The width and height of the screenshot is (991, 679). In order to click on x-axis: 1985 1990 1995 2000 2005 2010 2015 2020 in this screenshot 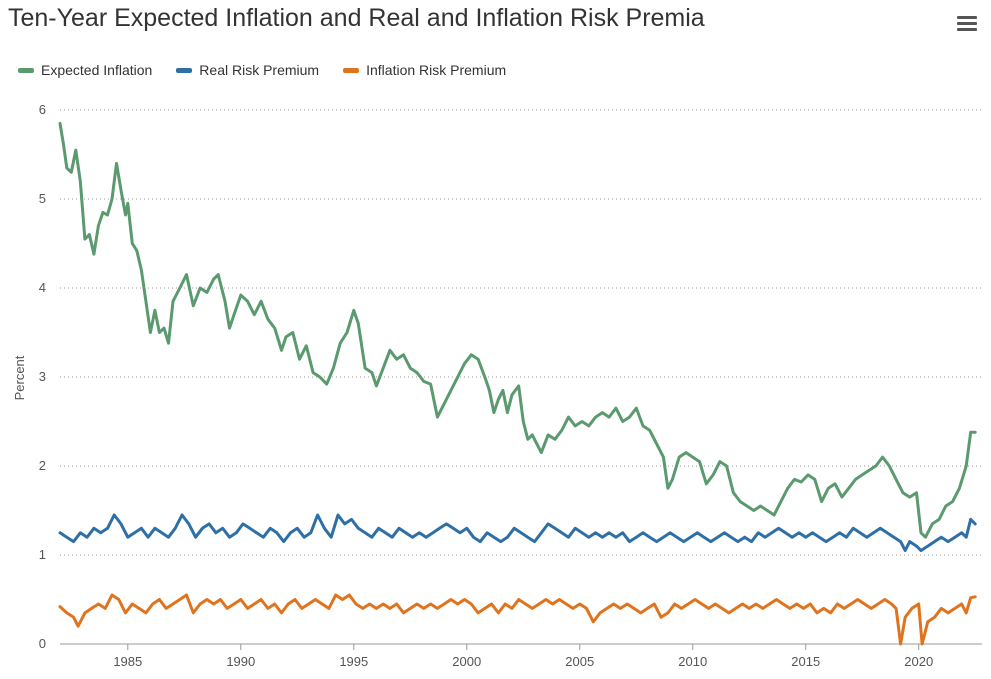, I will do `click(523, 656)`.